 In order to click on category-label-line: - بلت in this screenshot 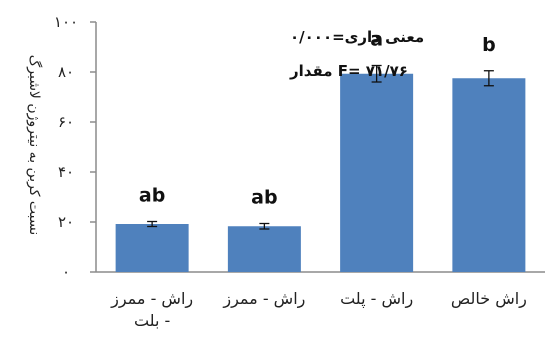, I will do `click(152, 320)`.